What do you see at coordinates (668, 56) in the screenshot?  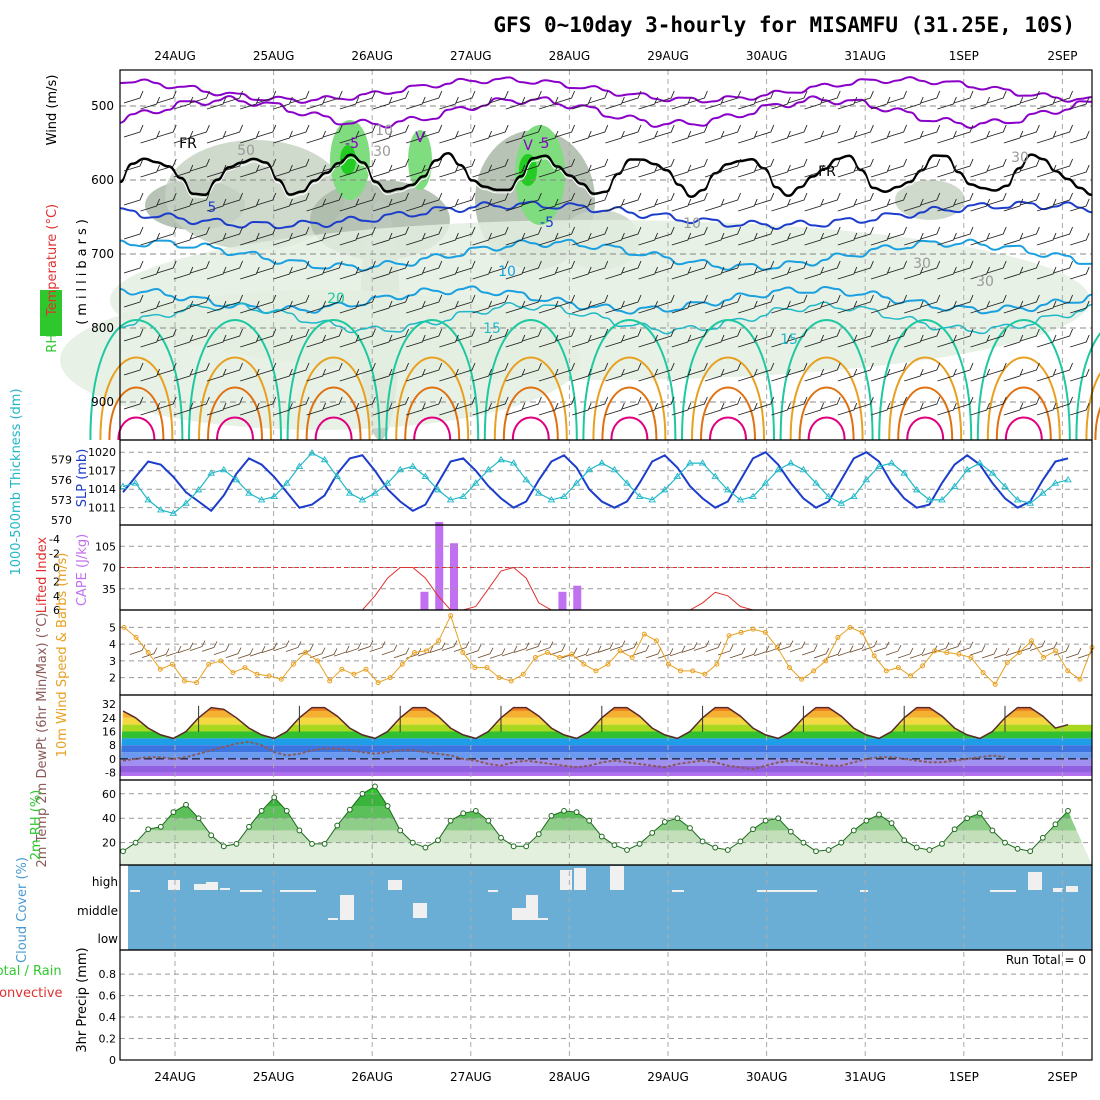 I see `date-label-top: 29AUG` at bounding box center [668, 56].